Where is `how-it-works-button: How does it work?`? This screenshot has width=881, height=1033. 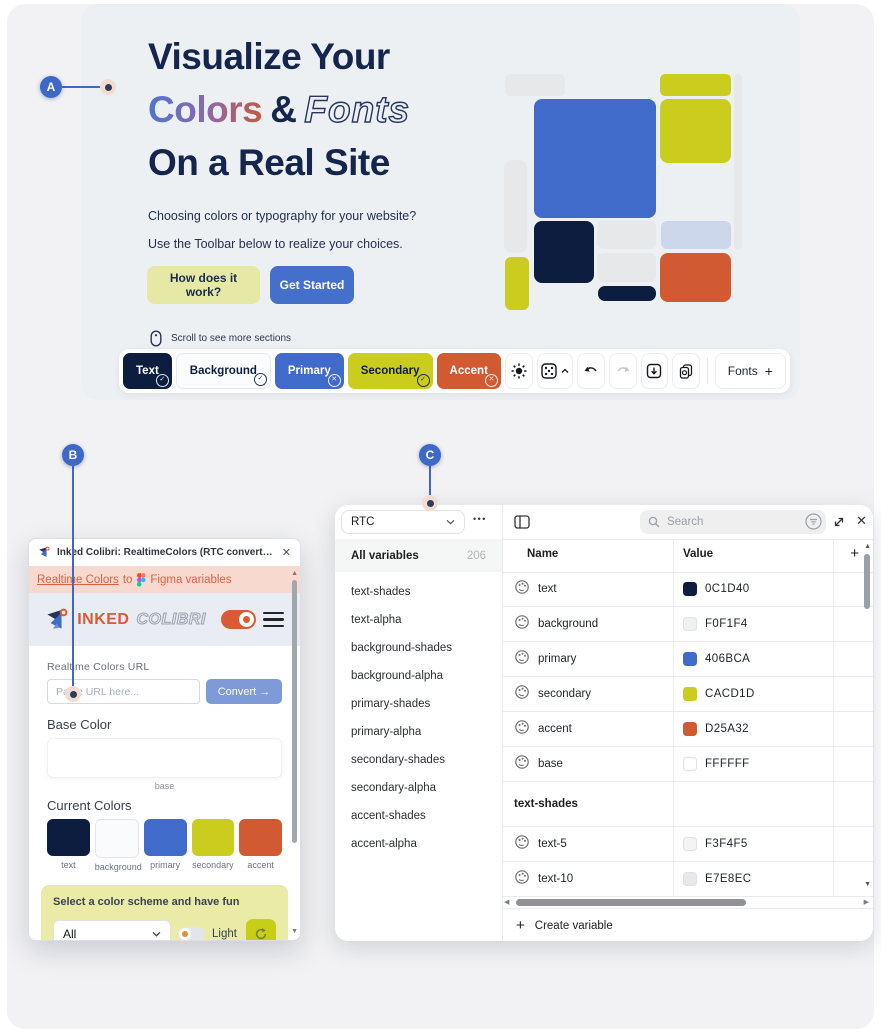
how-it-works-button: How does it work? is located at coordinates (203, 285).